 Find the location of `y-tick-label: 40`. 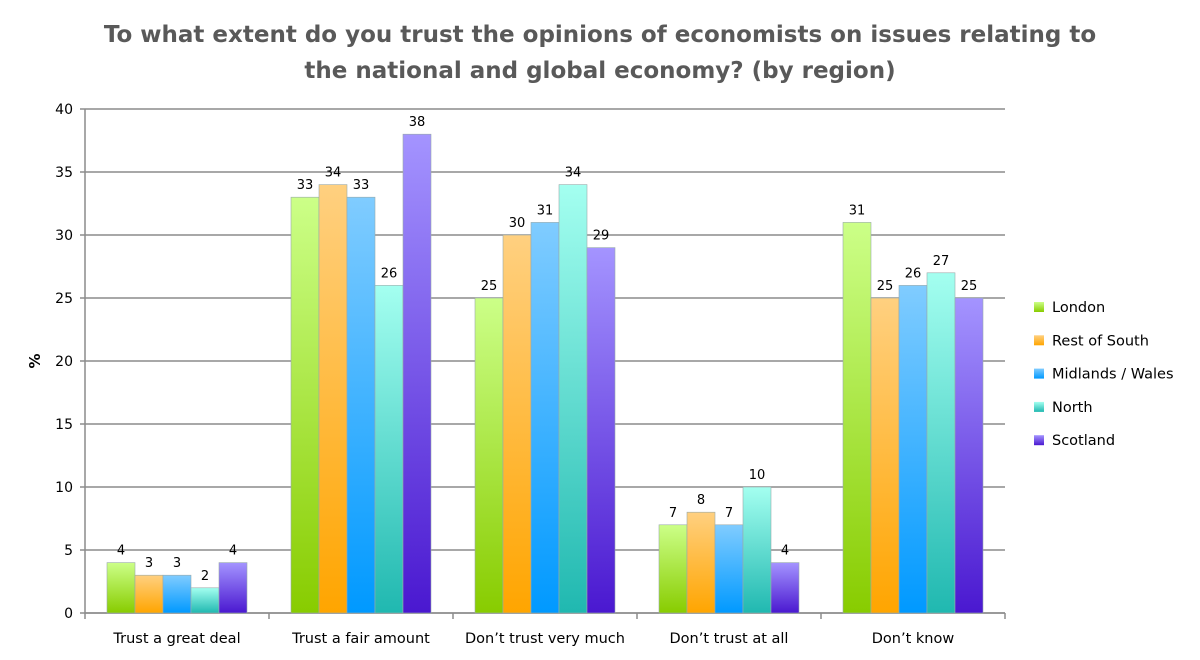

y-tick-label: 40 is located at coordinates (64, 110).